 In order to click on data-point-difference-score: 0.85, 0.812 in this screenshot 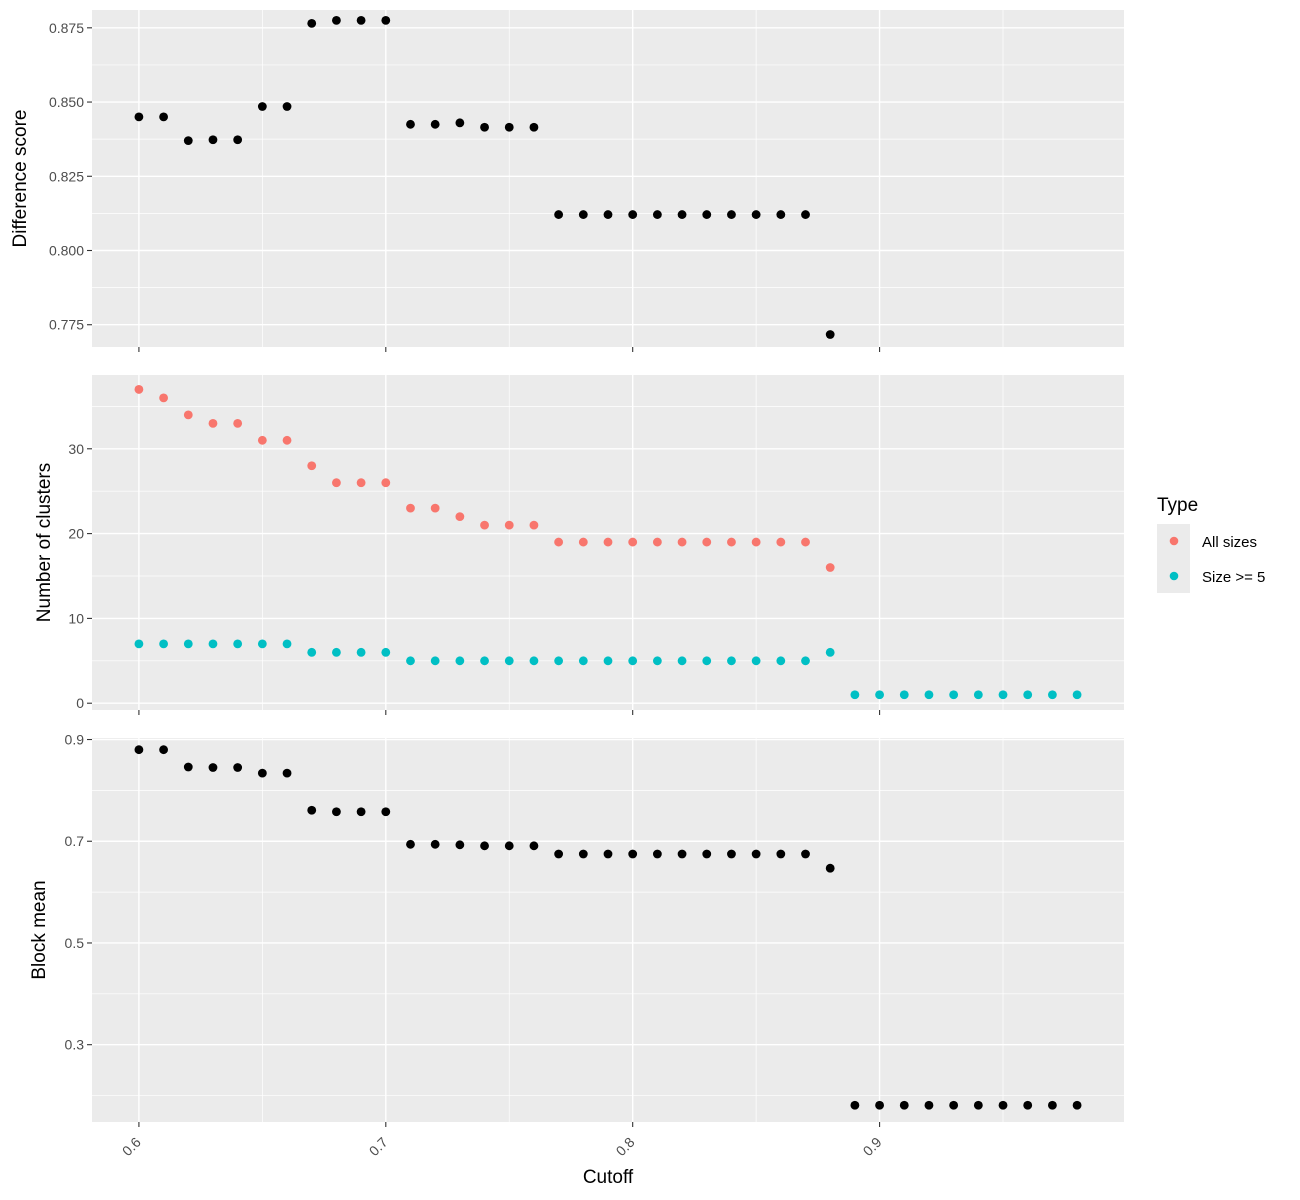, I will do `click(756, 214)`.